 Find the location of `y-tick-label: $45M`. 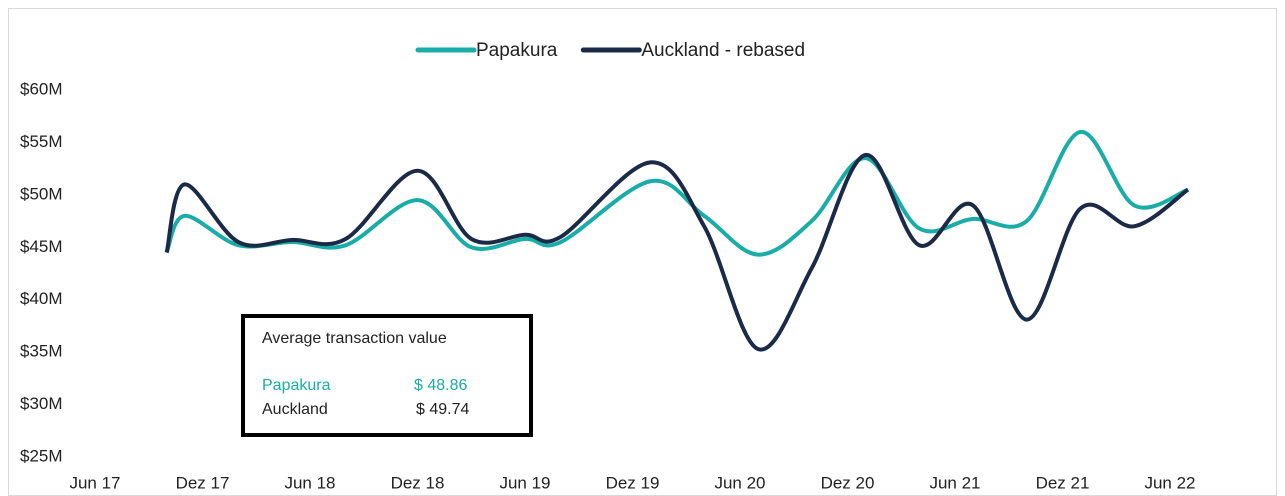

y-tick-label: $45M is located at coordinates (41, 246).